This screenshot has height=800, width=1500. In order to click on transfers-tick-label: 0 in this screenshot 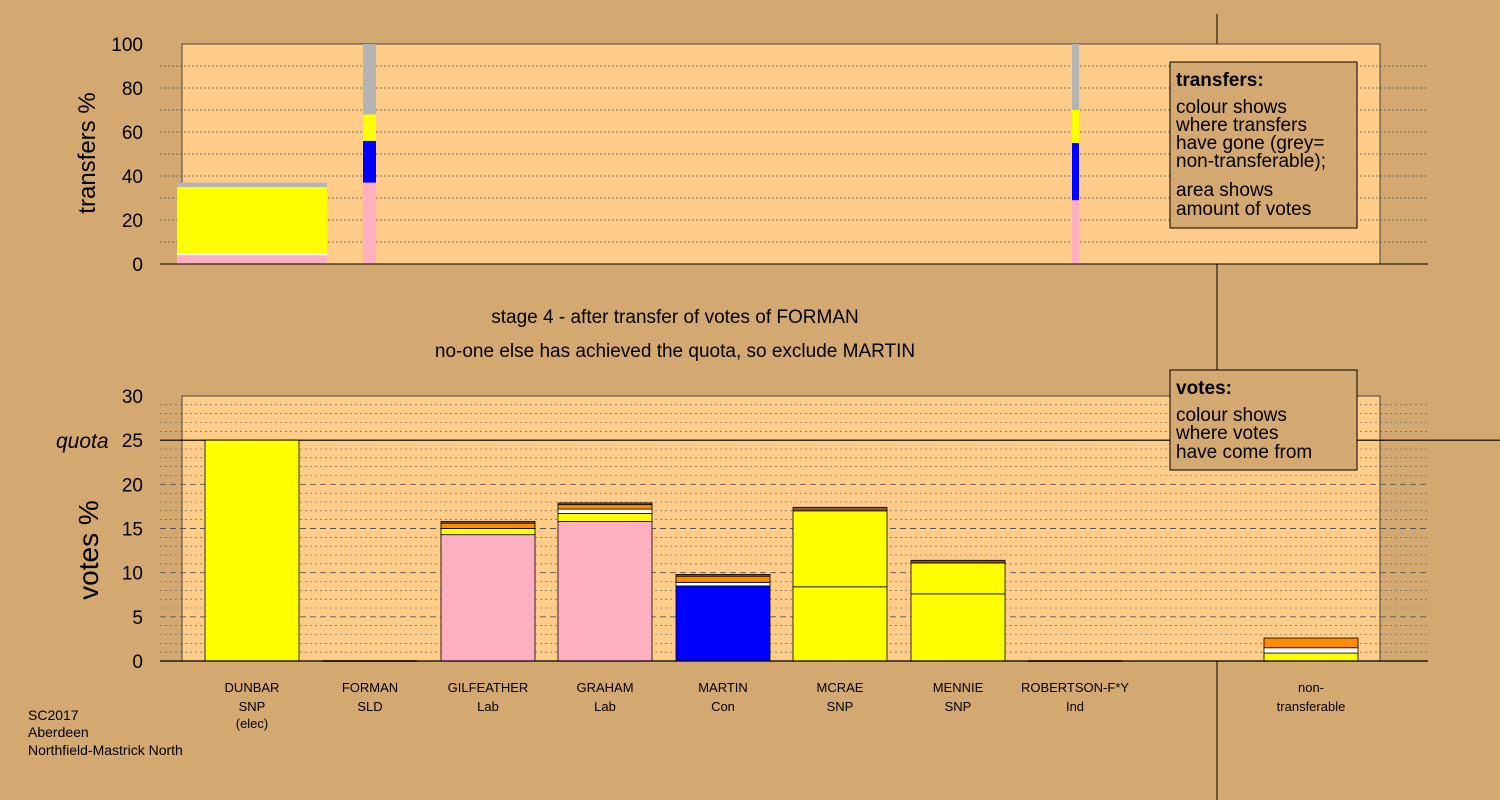, I will do `click(137, 265)`.